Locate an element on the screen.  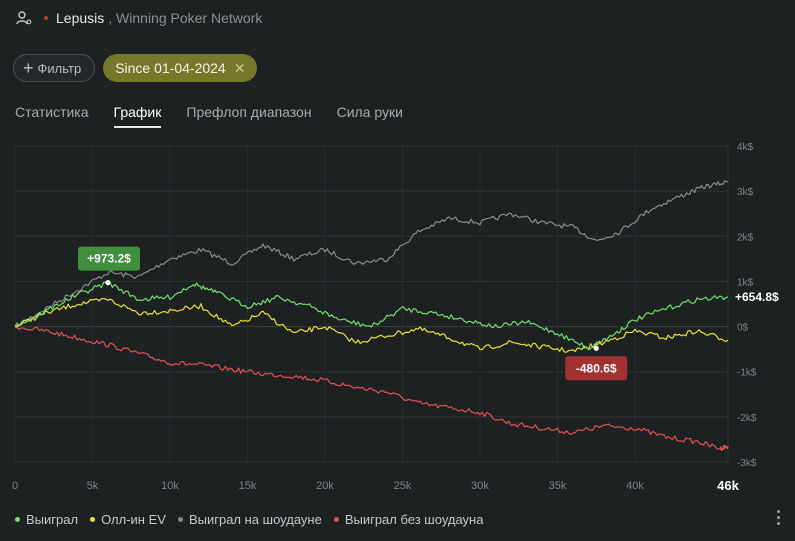
y-tick-label: 3k$ is located at coordinates (745, 192).